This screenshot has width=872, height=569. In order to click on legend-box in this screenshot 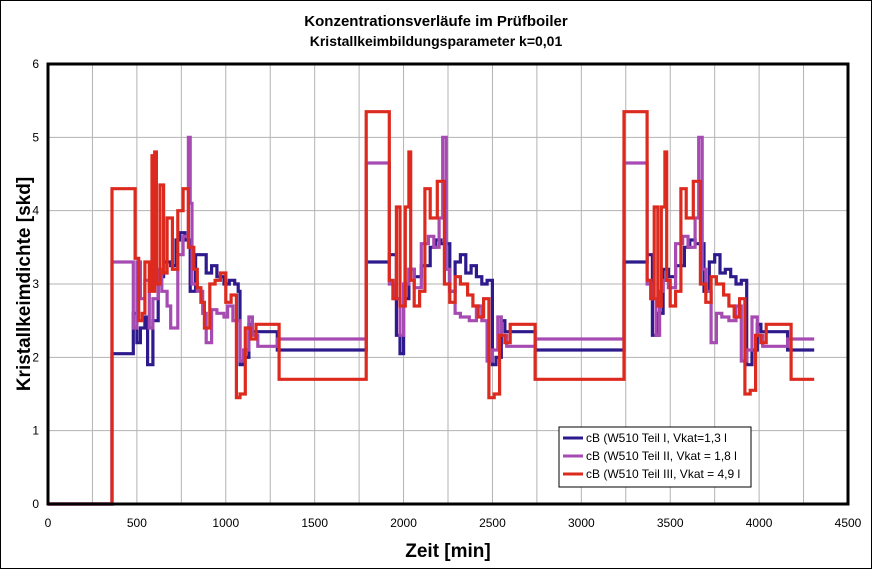, I will do `click(655, 457)`.